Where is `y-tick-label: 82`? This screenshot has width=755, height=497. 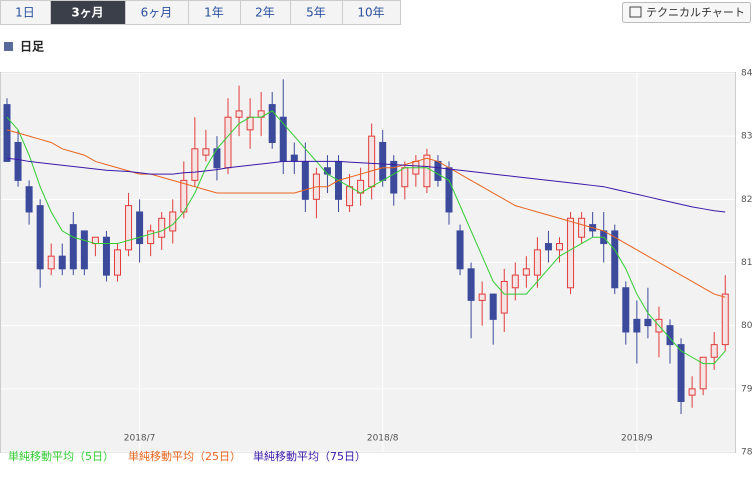
y-tick-label: 82 is located at coordinates (746, 200).